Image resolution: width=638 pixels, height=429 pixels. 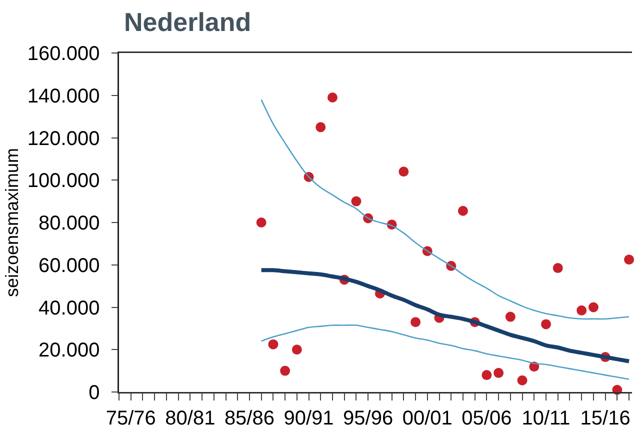 What do you see at coordinates (605, 418) in the screenshot?
I see `x-tick-label: 15/16` at bounding box center [605, 418].